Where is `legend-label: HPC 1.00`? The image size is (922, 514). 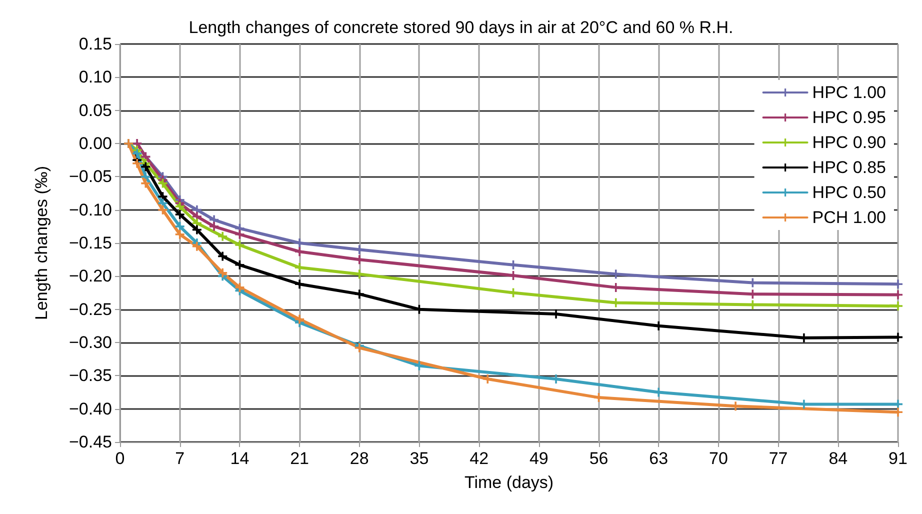 legend-label: HPC 1.00 is located at coordinates (849, 92).